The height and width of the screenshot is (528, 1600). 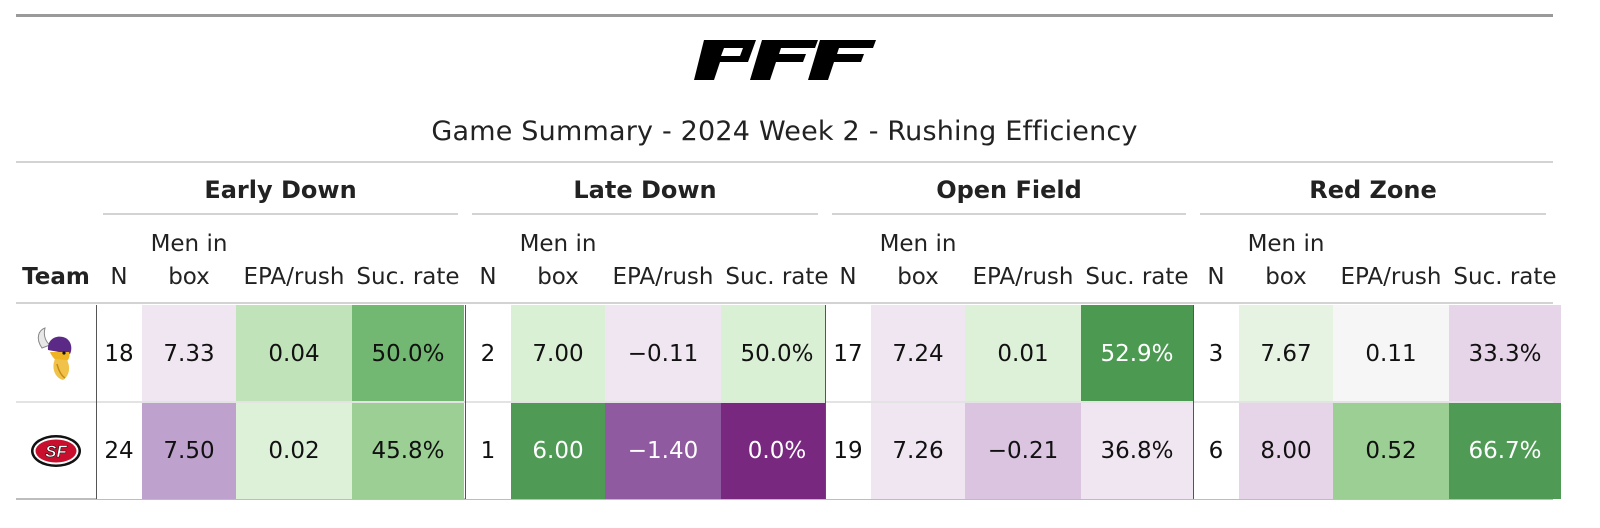 I want to click on table-cell-n: 18, so click(x=119, y=354).